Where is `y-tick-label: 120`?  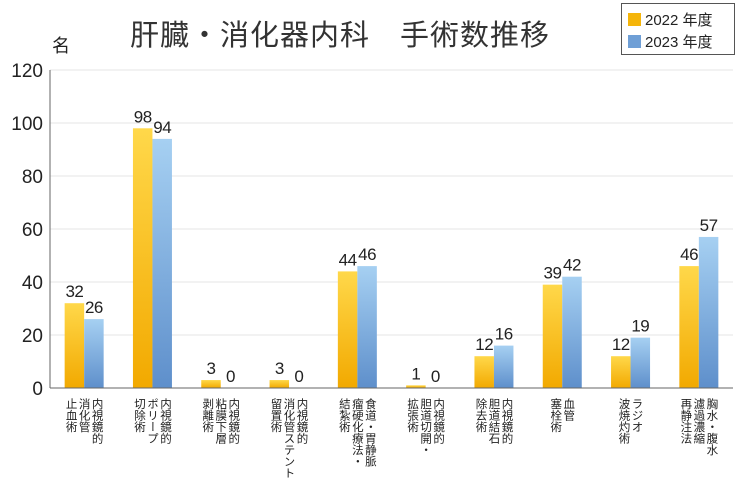 y-tick-label: 120 is located at coordinates (27, 71).